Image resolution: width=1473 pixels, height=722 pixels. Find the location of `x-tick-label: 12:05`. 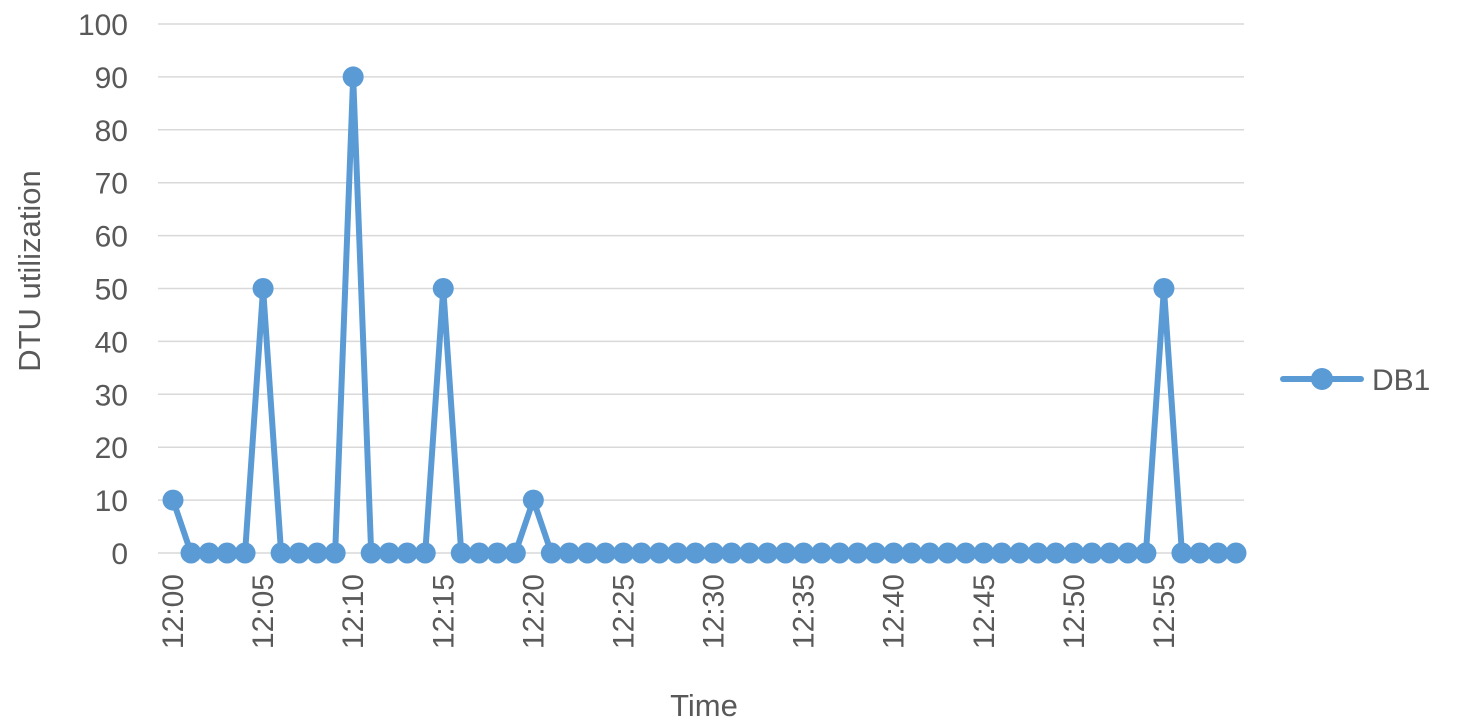

x-tick-label: 12:05 is located at coordinates (263, 611).